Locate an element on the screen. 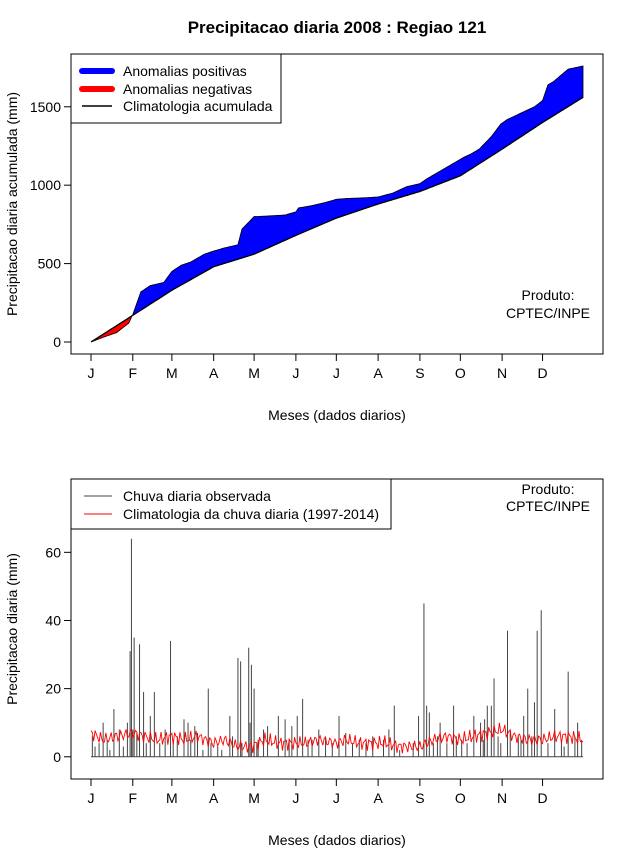 The image size is (640, 850). bottom-y-axis-label: Precipitacao diaria (mm) is located at coordinates (12, 629).